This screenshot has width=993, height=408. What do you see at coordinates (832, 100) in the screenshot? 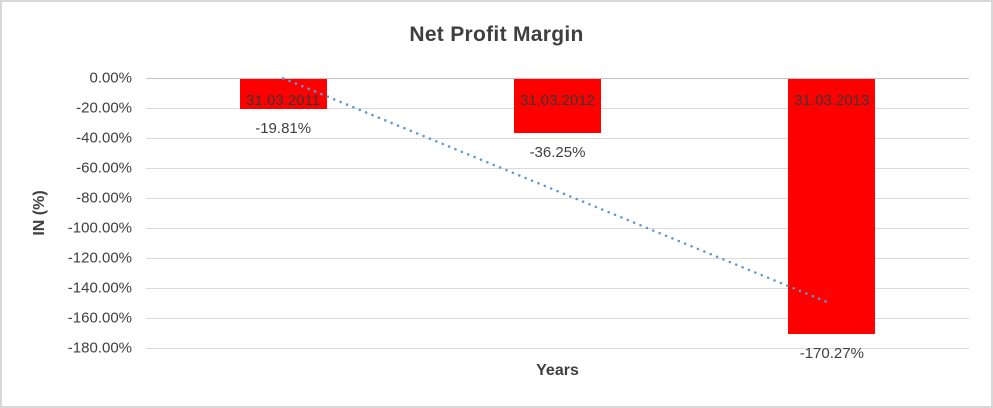
I see `bar-category-label: 31.03.2013` at bounding box center [832, 100].